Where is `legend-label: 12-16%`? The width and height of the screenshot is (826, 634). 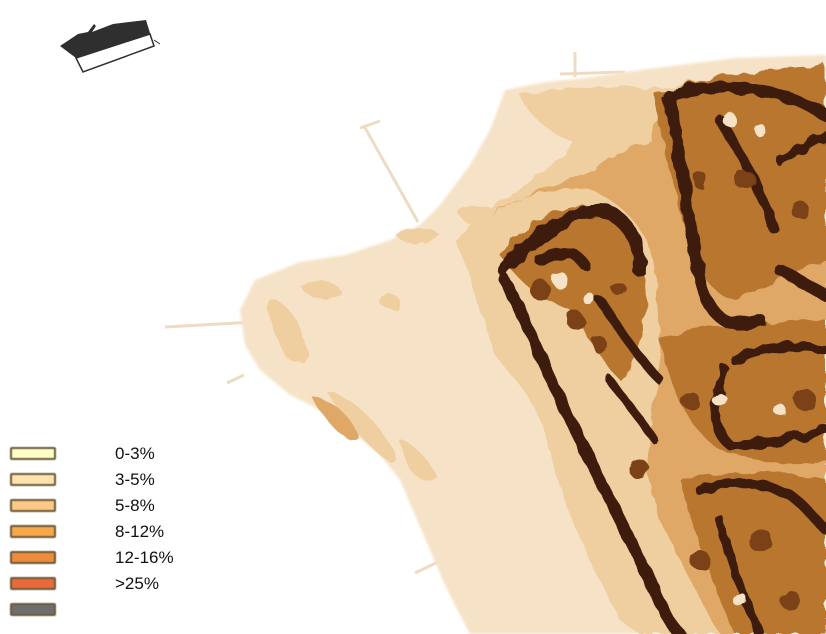
legend-label: 12-16% is located at coordinates (144, 557).